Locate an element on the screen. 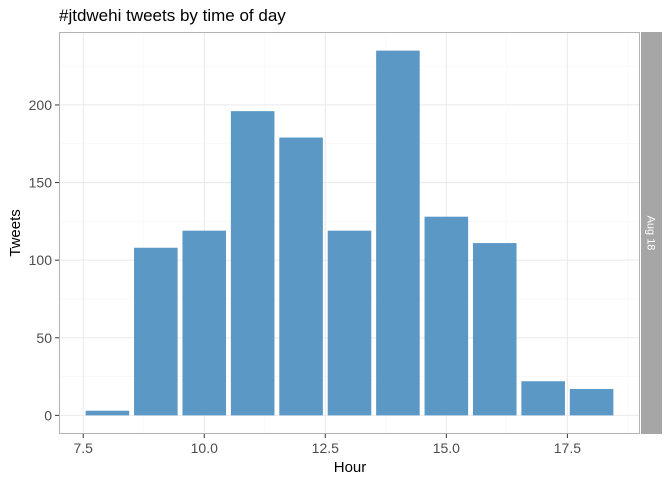 This screenshot has width=672, height=480. x-axis: 7.5 10.0 12.5 15.0 17.5 is located at coordinates (327, 445).